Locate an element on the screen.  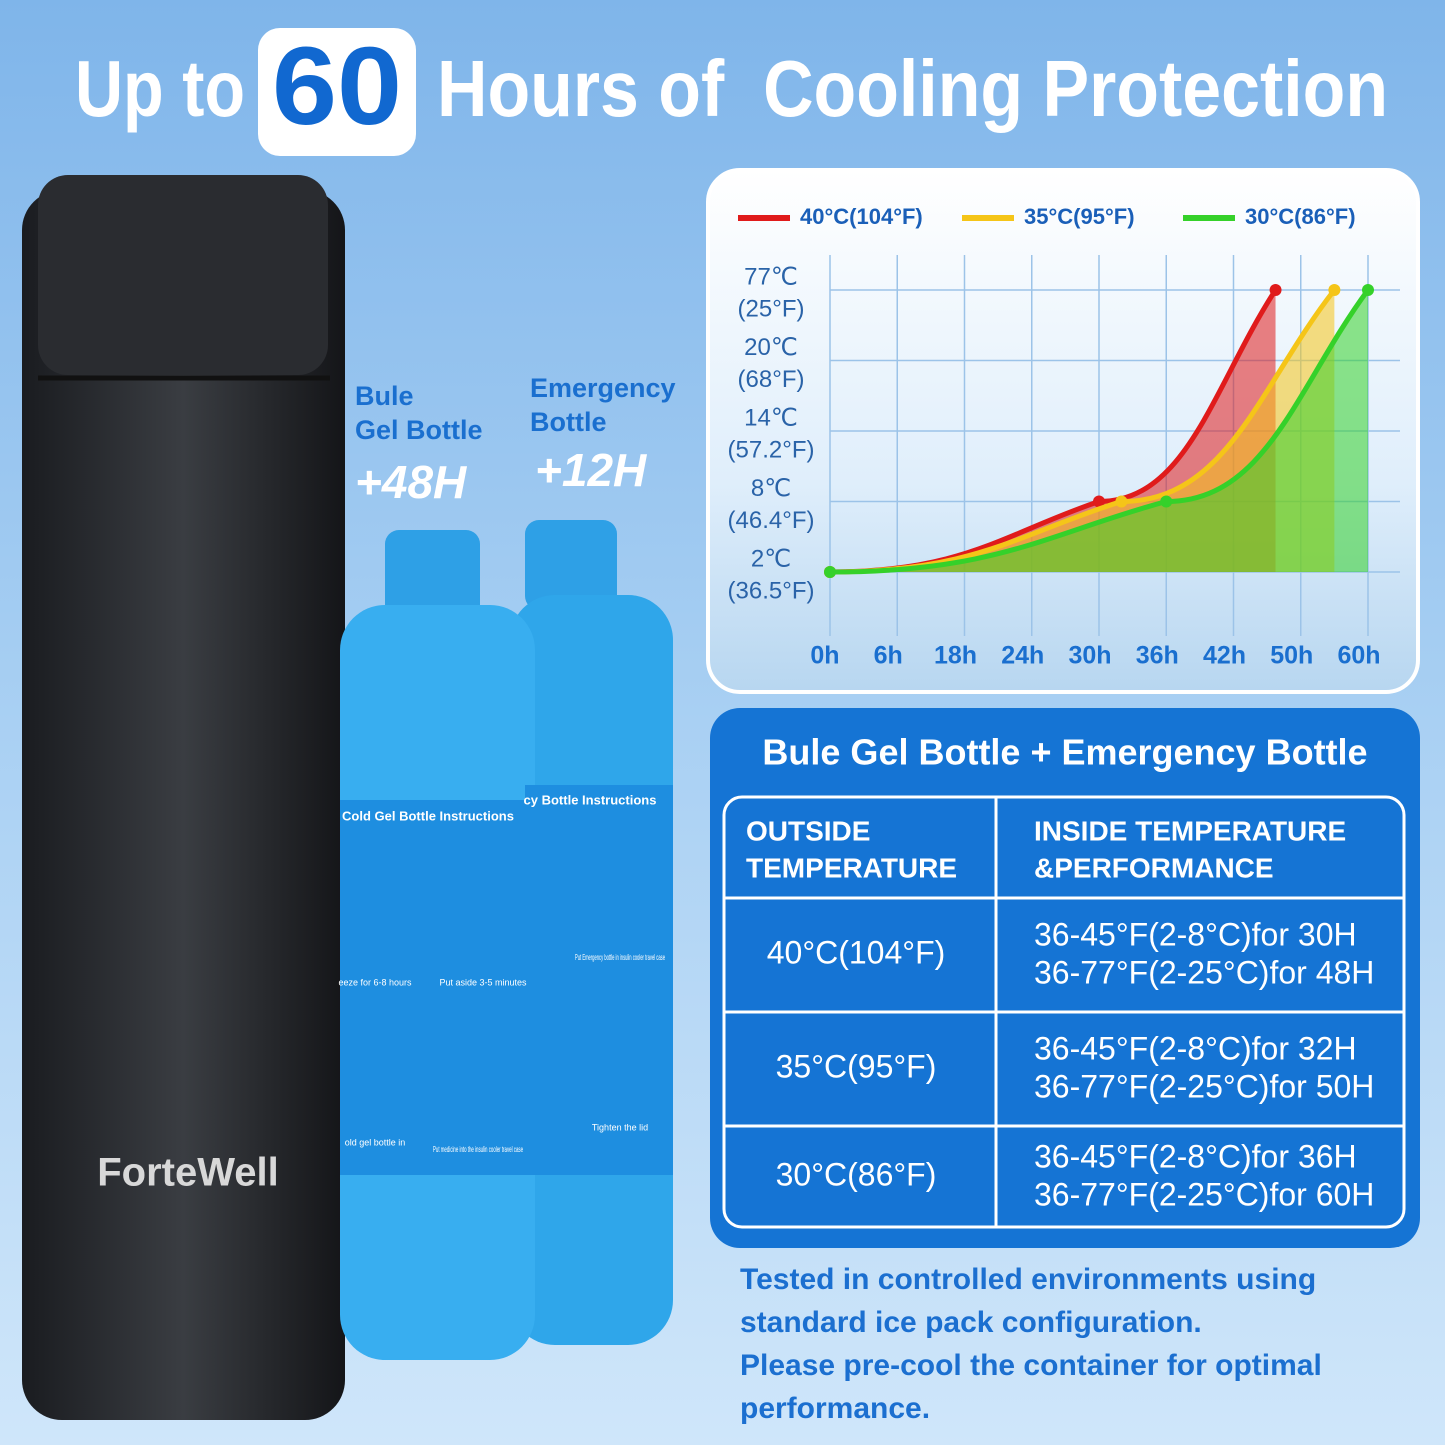
y-tick-label: 20℃ is located at coordinates (771, 347).